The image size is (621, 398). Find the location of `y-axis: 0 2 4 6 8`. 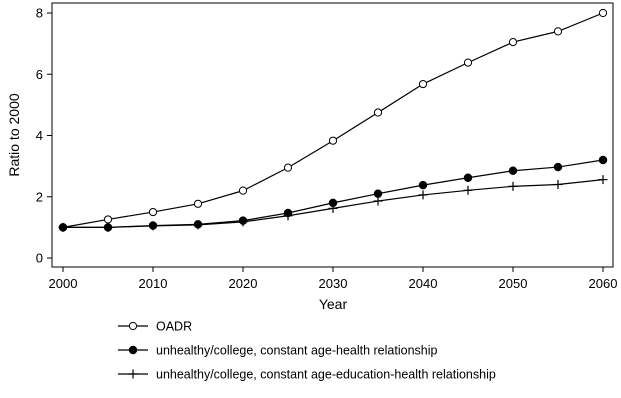

y-axis: 0 2 4 6 8 is located at coordinates (44, 136).